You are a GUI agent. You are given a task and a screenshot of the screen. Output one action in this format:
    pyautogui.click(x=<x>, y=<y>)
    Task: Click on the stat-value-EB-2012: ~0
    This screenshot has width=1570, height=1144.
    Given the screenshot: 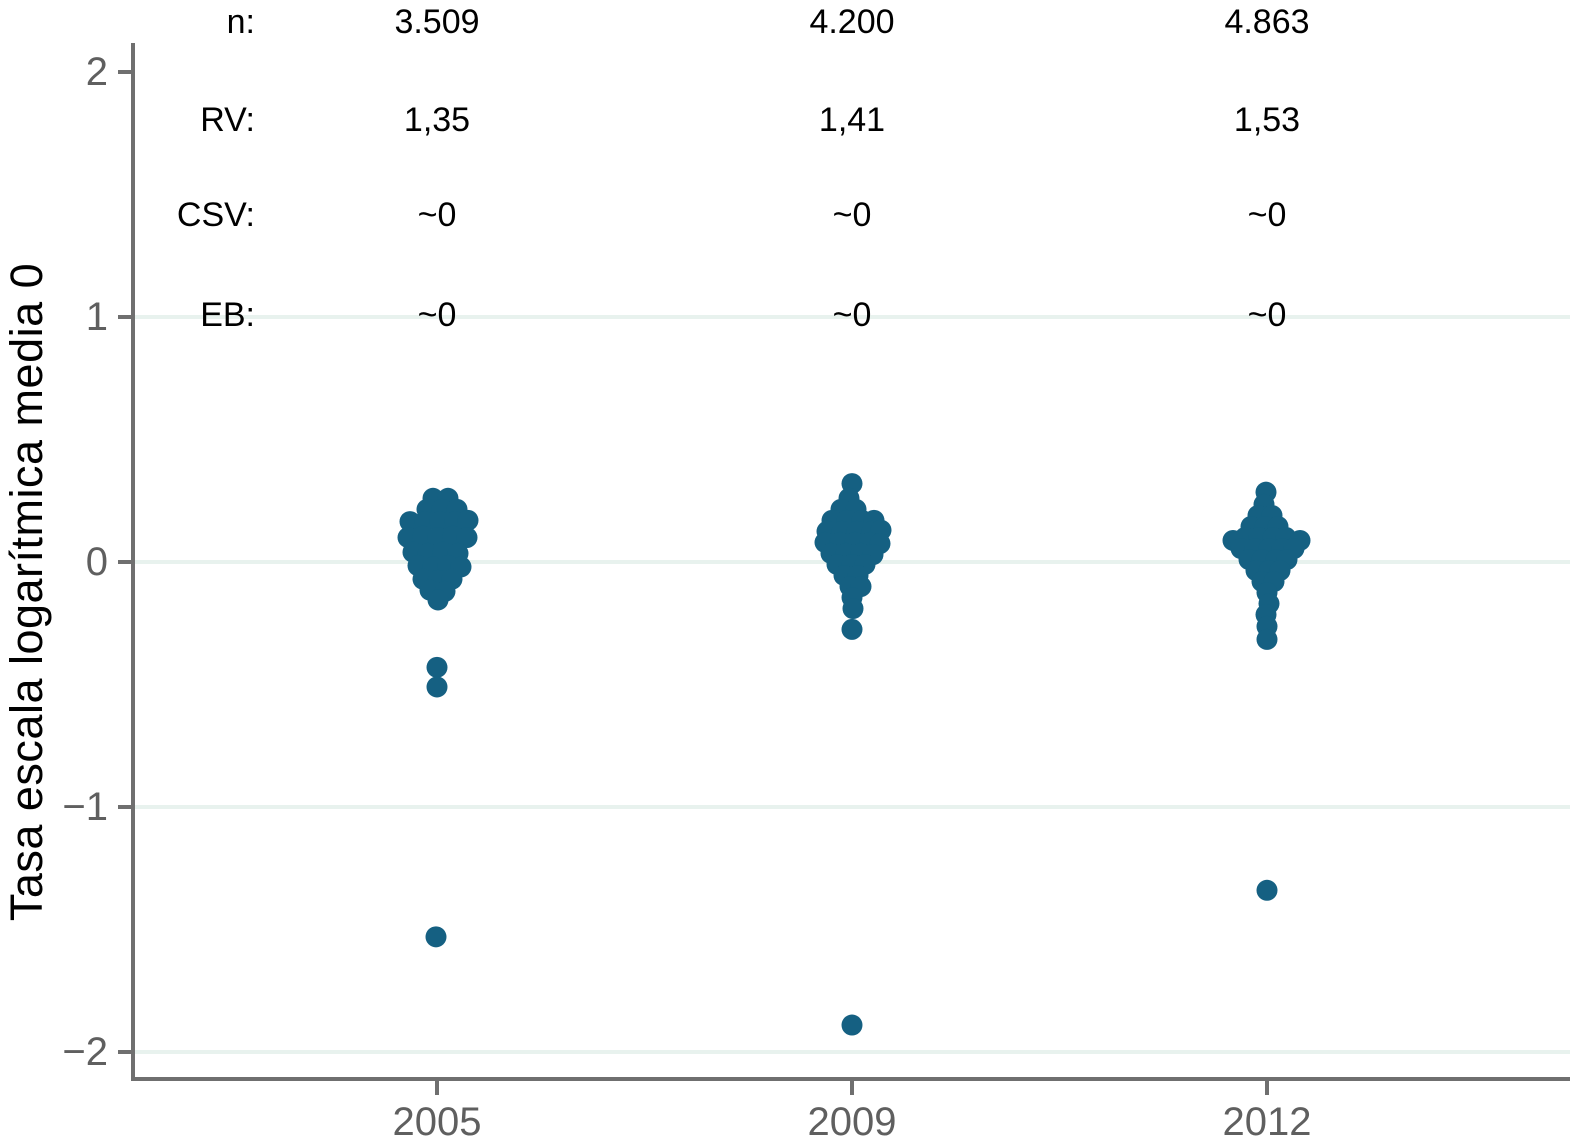 What is the action you would take?
    pyautogui.click(x=1267, y=315)
    